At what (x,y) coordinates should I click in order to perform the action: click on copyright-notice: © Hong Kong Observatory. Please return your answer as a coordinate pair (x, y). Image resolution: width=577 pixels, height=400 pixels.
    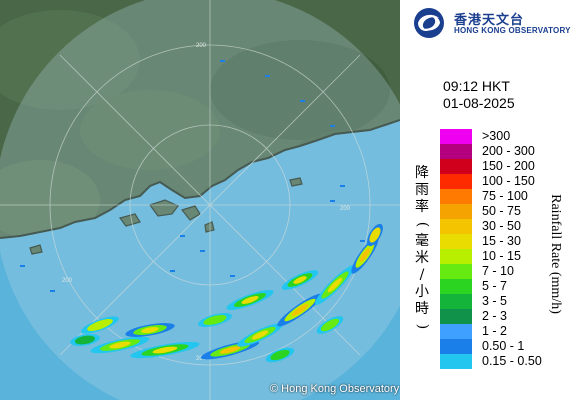
    Looking at the image, I should click on (335, 389).